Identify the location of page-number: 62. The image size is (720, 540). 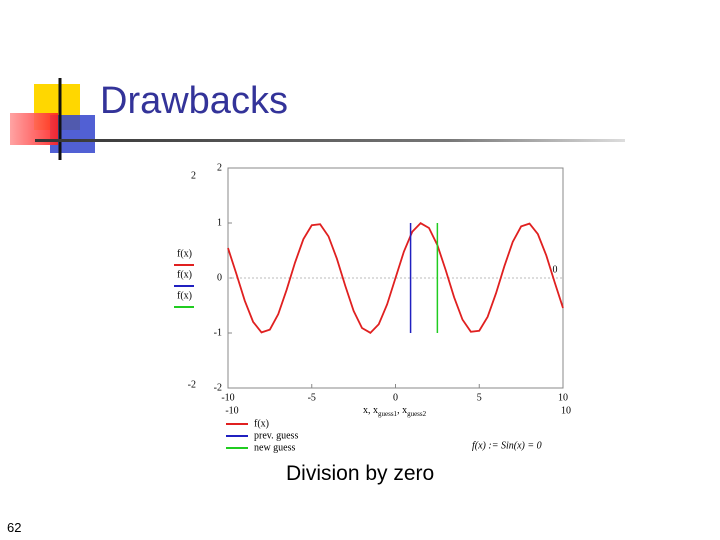
(14, 527).